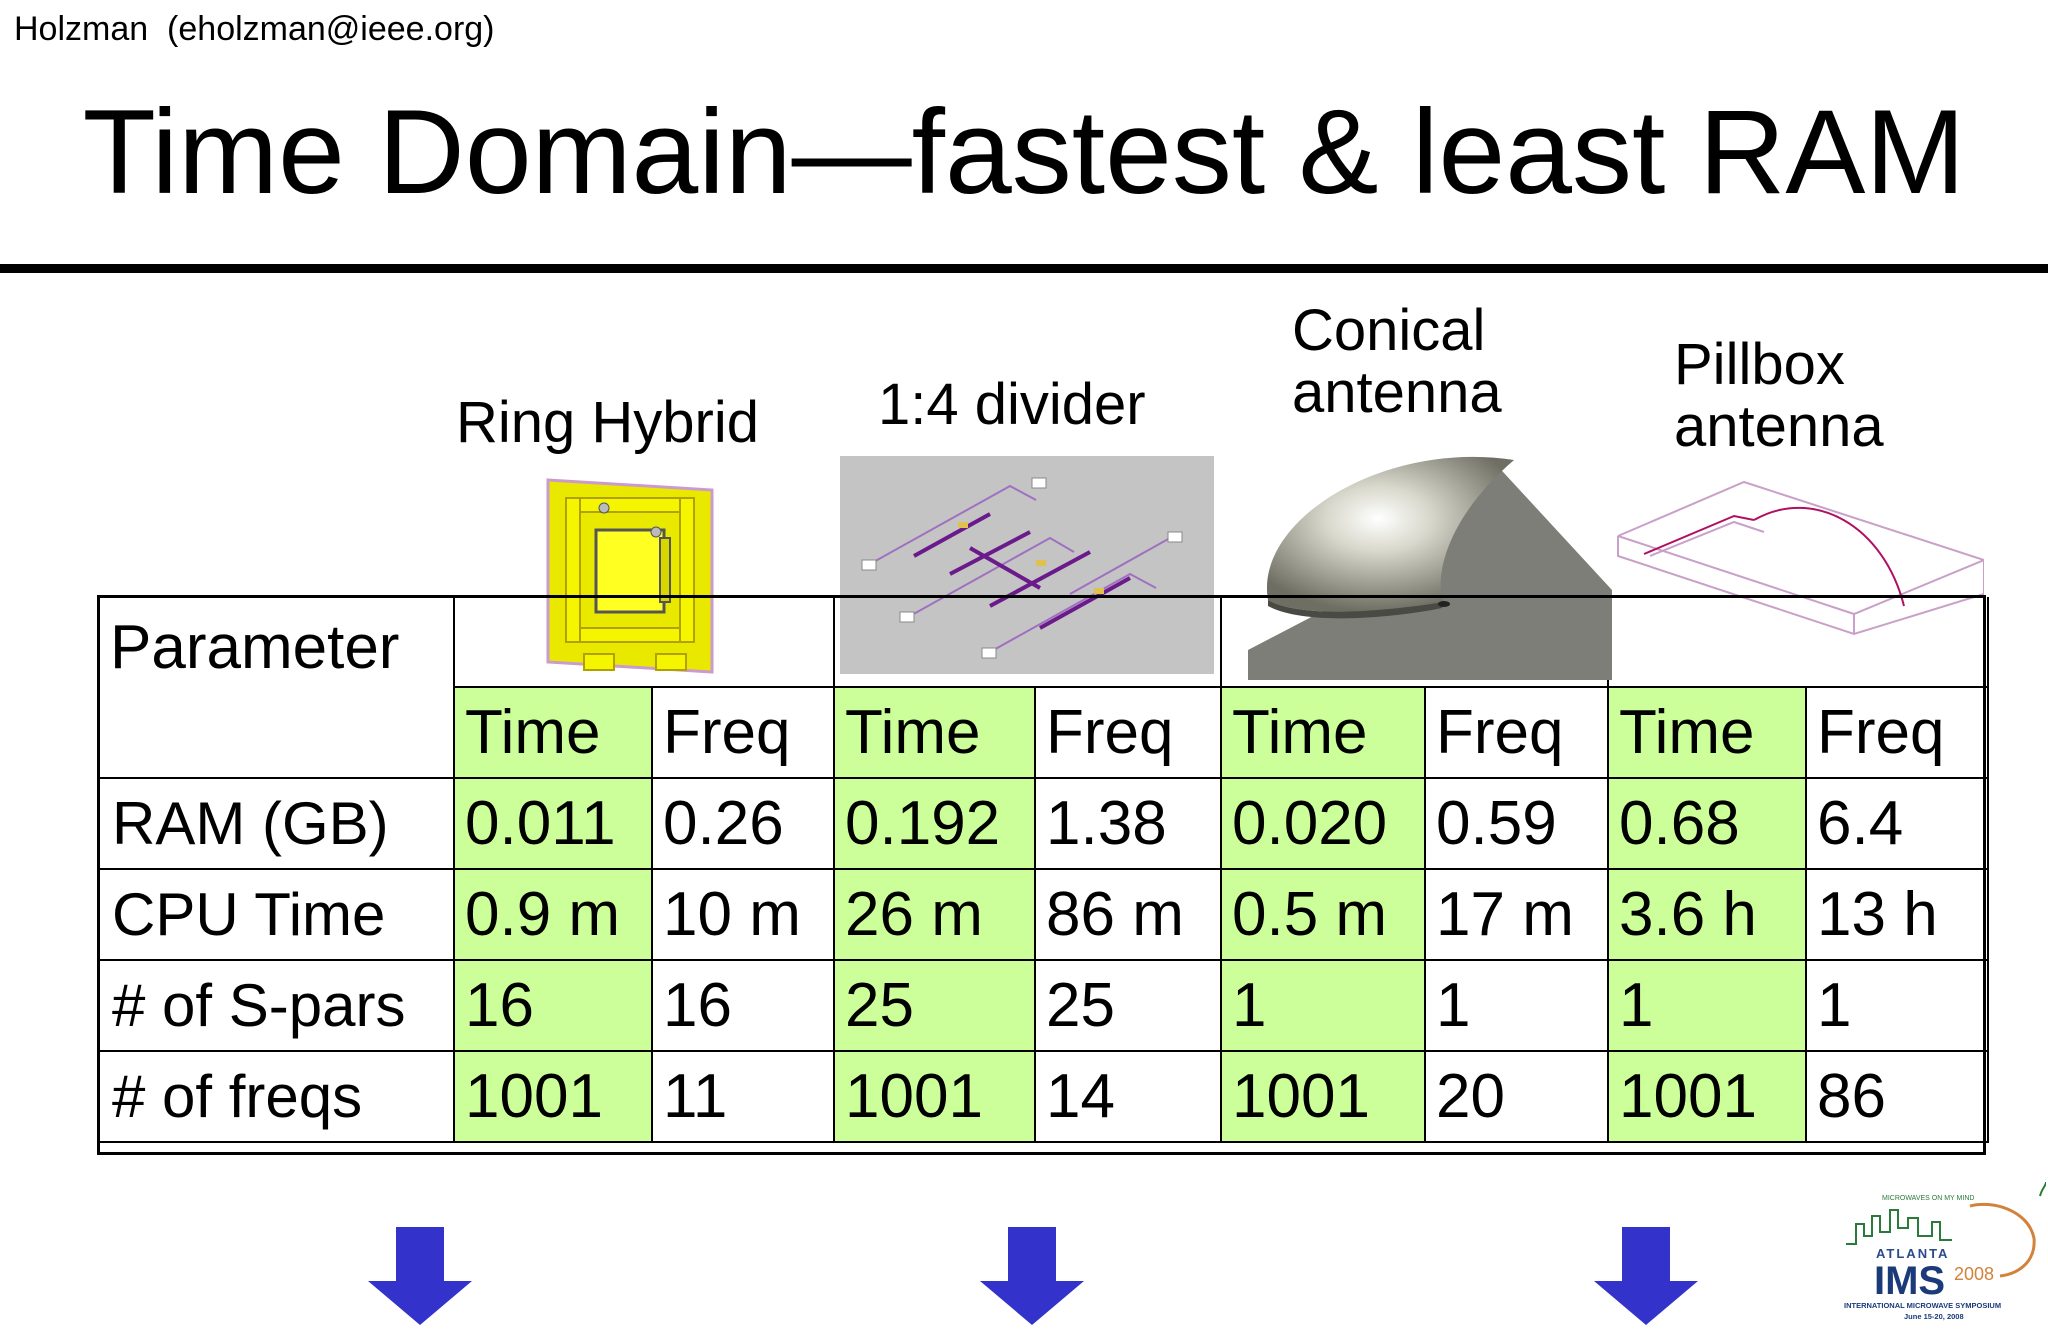 This screenshot has width=2048, height=1330. I want to click on table-cell: 1.38, so click(1128, 823).